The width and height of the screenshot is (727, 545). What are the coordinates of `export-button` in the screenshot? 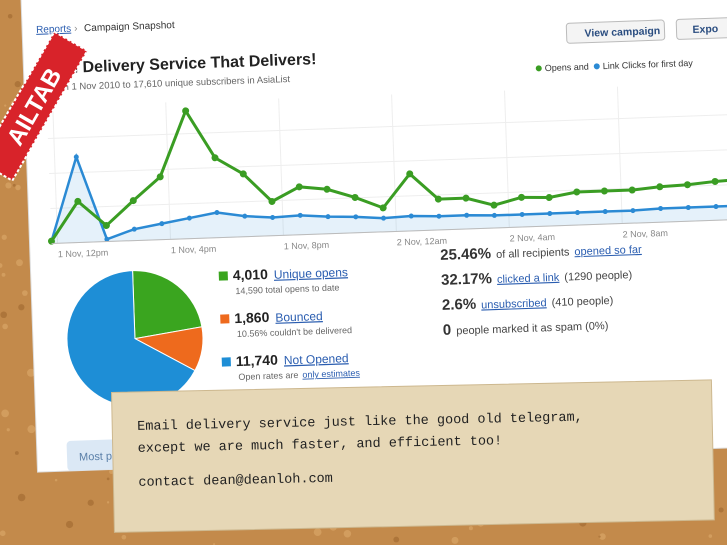 It's located at (701, 28).